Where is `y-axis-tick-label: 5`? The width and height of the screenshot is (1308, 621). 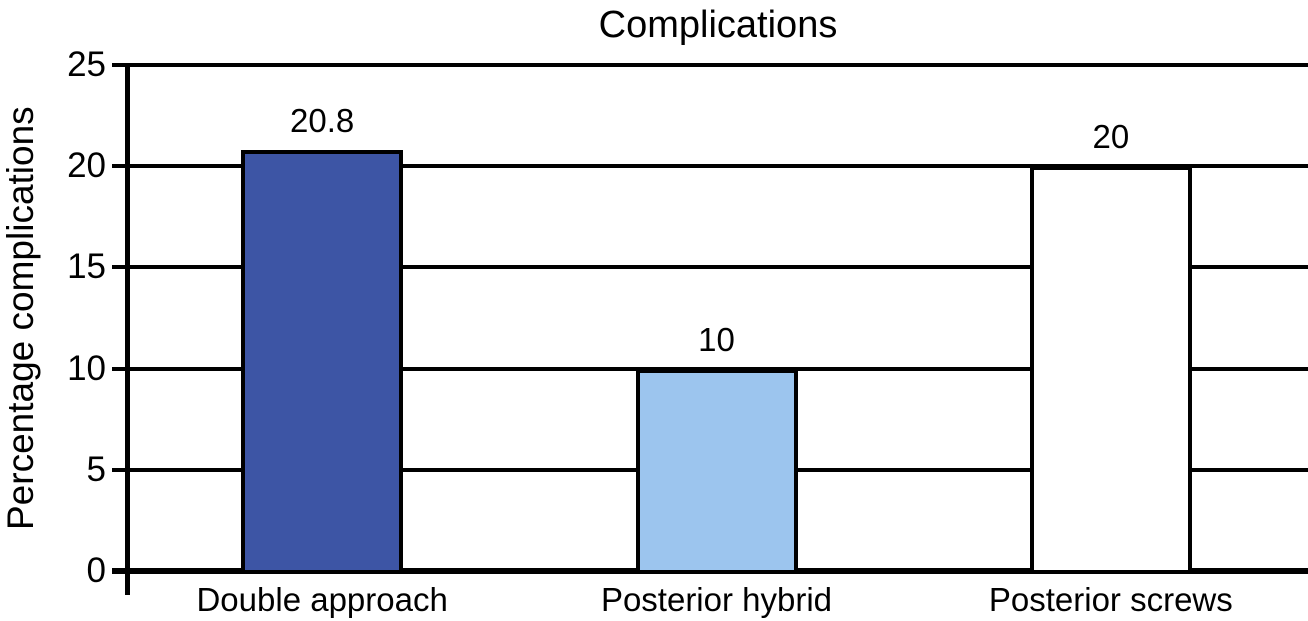
y-axis-tick-label: 5 is located at coordinates (96, 469).